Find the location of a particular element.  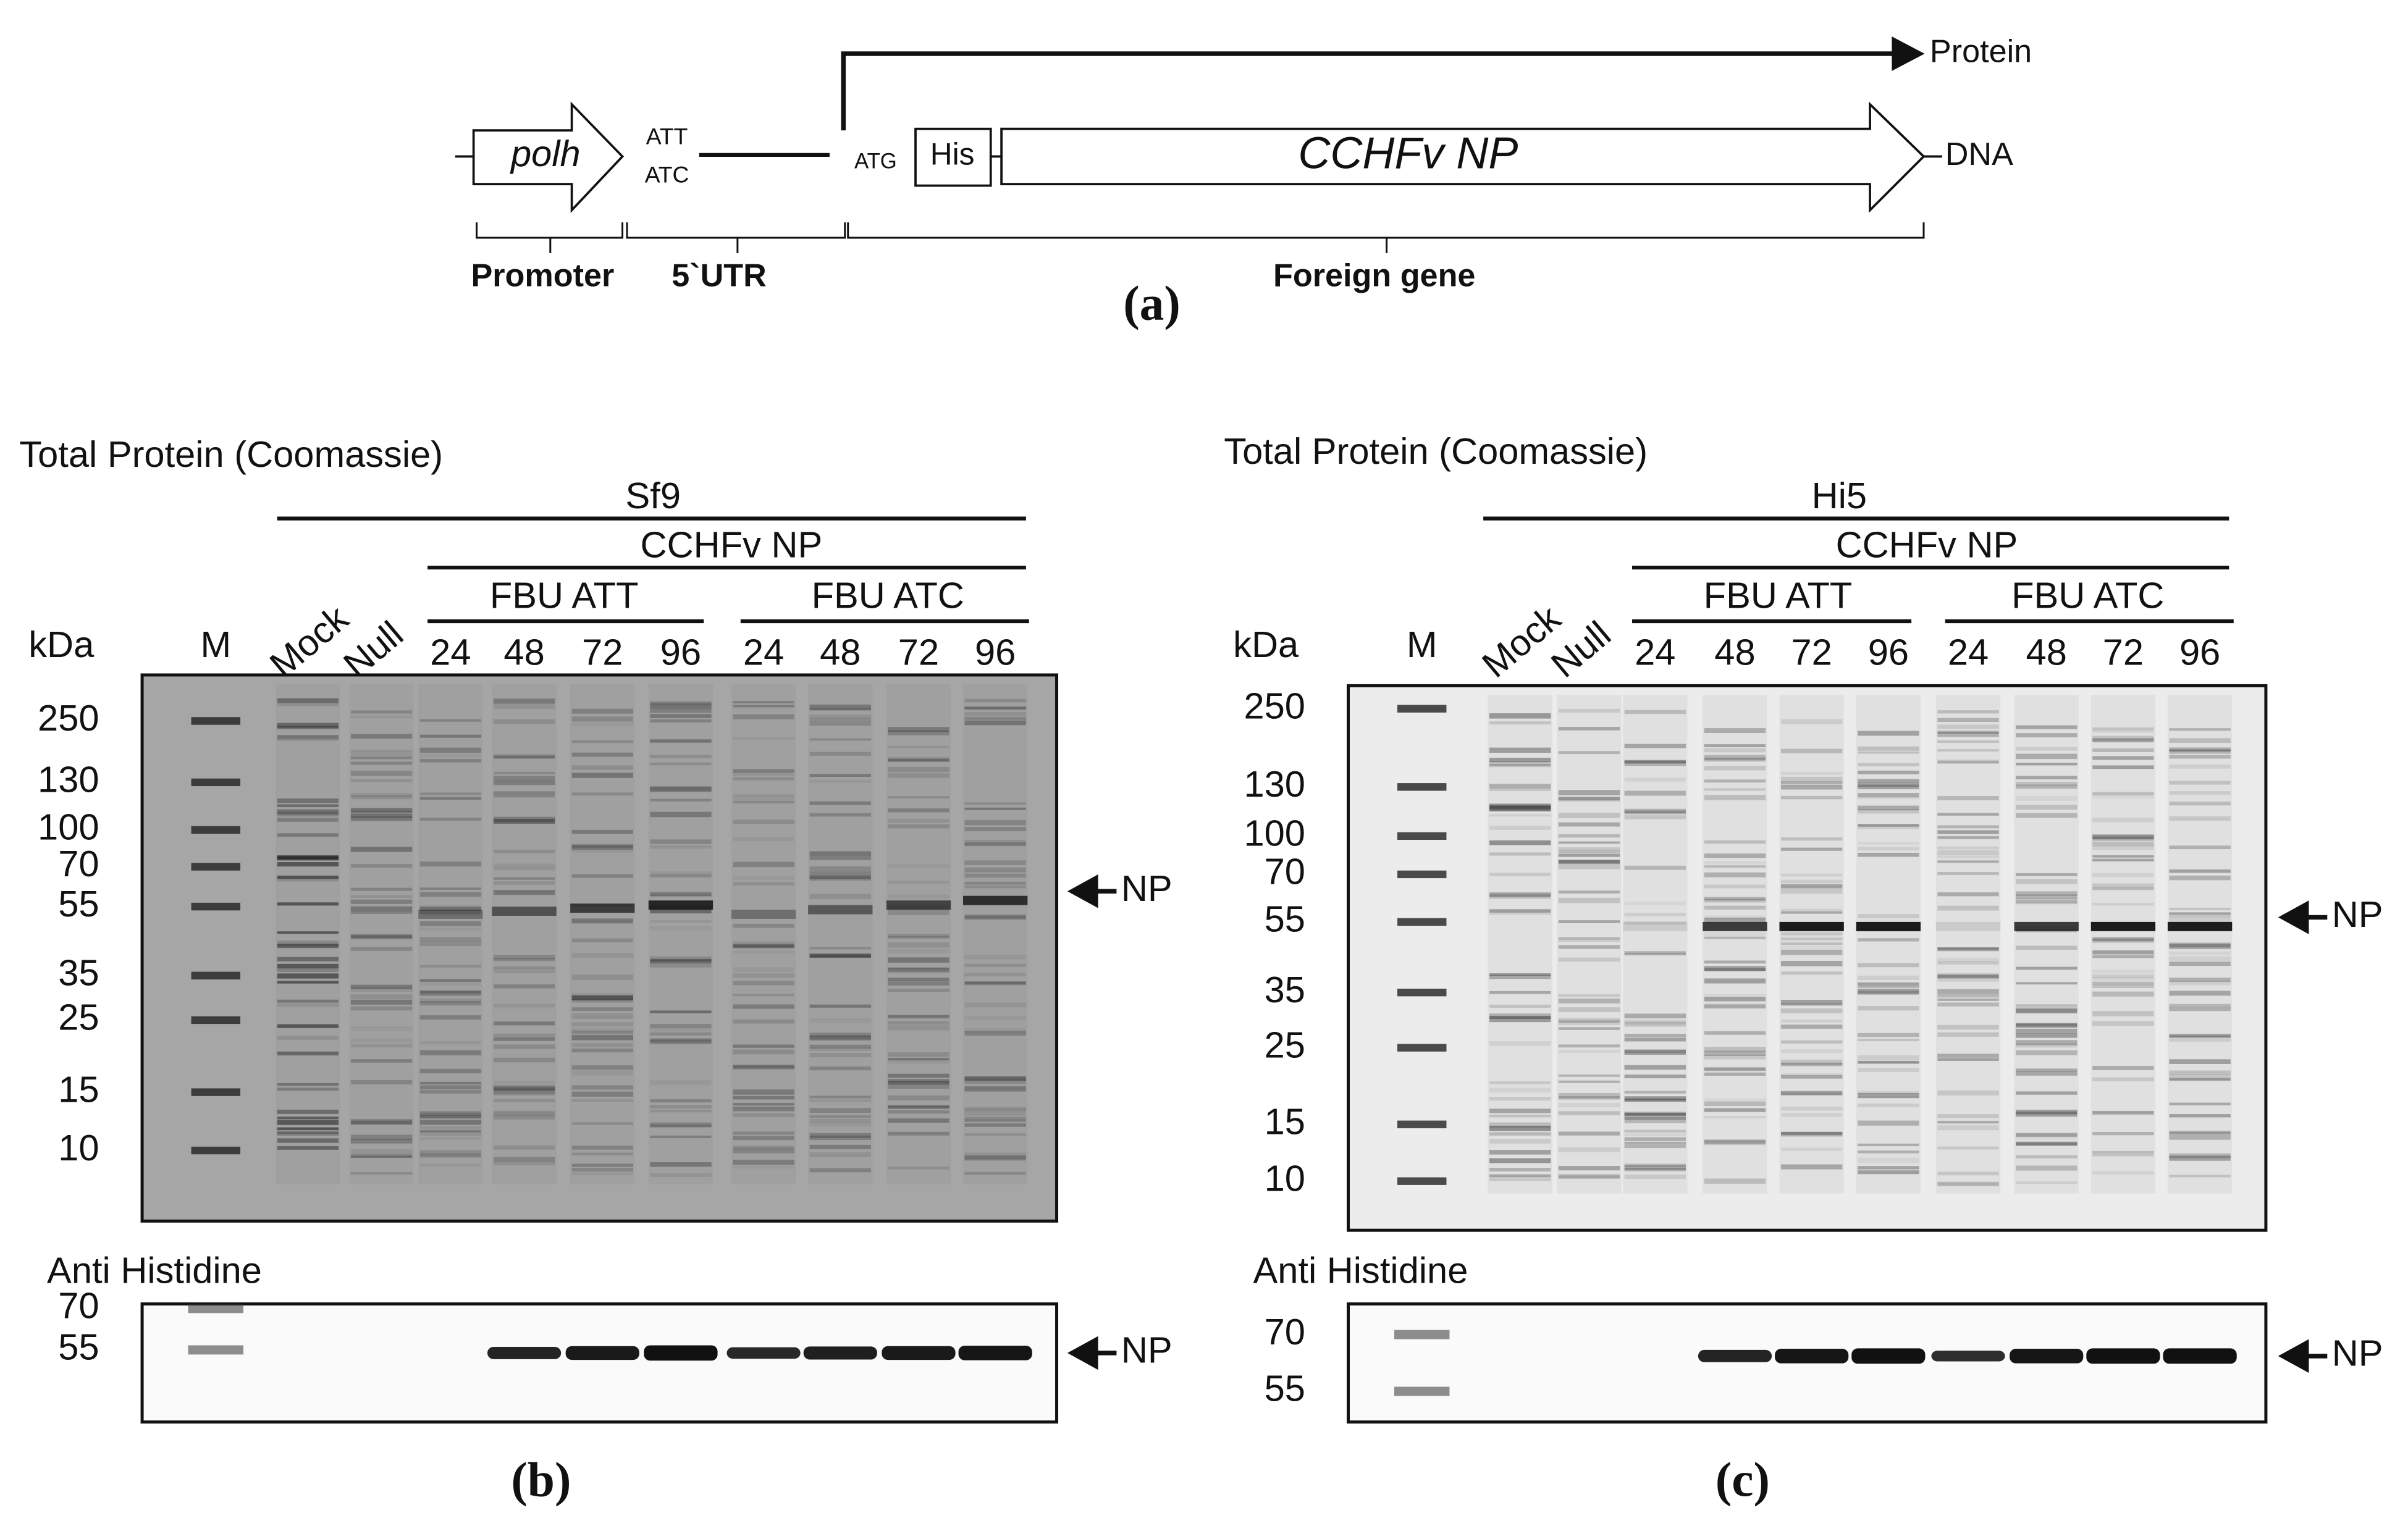

construct: CCHFv NP is located at coordinates (1927, 545).